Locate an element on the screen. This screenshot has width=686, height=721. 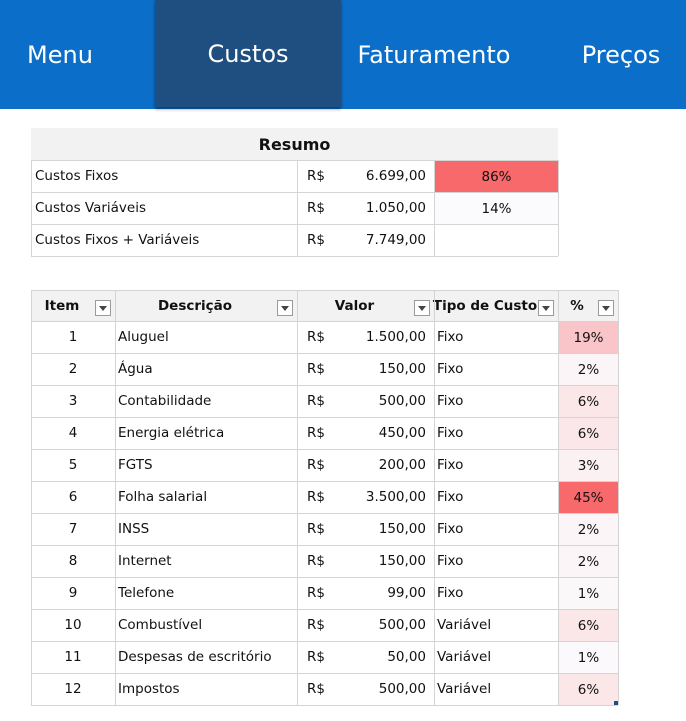
cell-item: 3 is located at coordinates (73, 401).